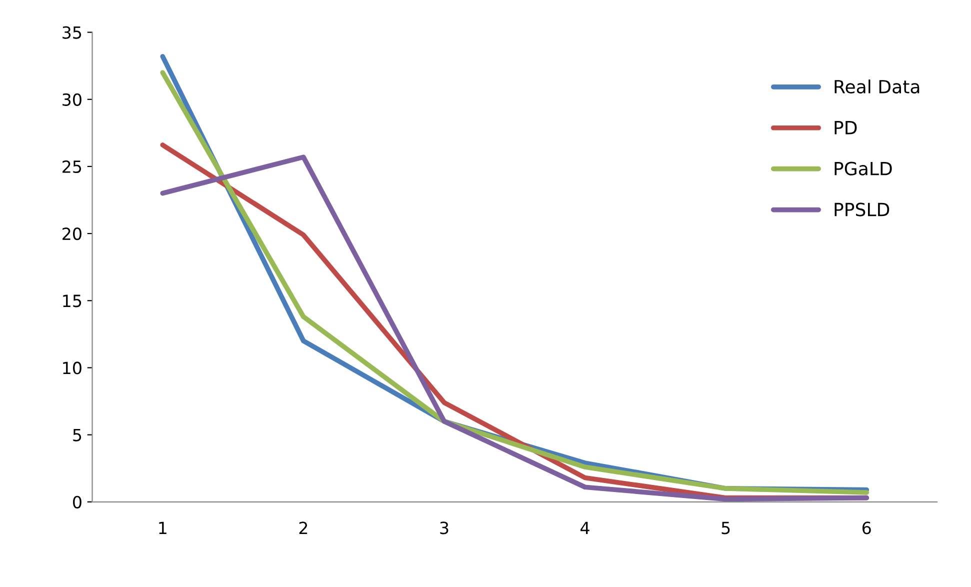 The width and height of the screenshot is (971, 587). I want to click on x-tick-label: 4, so click(585, 528).